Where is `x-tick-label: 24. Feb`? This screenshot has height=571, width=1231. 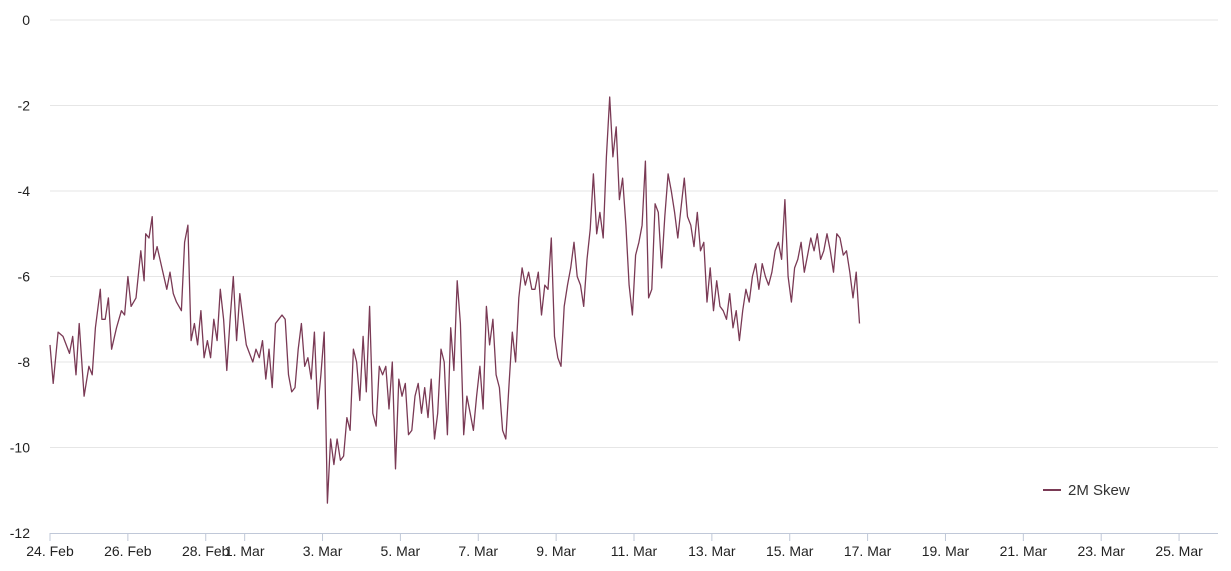 x-tick-label: 24. Feb is located at coordinates (50, 551).